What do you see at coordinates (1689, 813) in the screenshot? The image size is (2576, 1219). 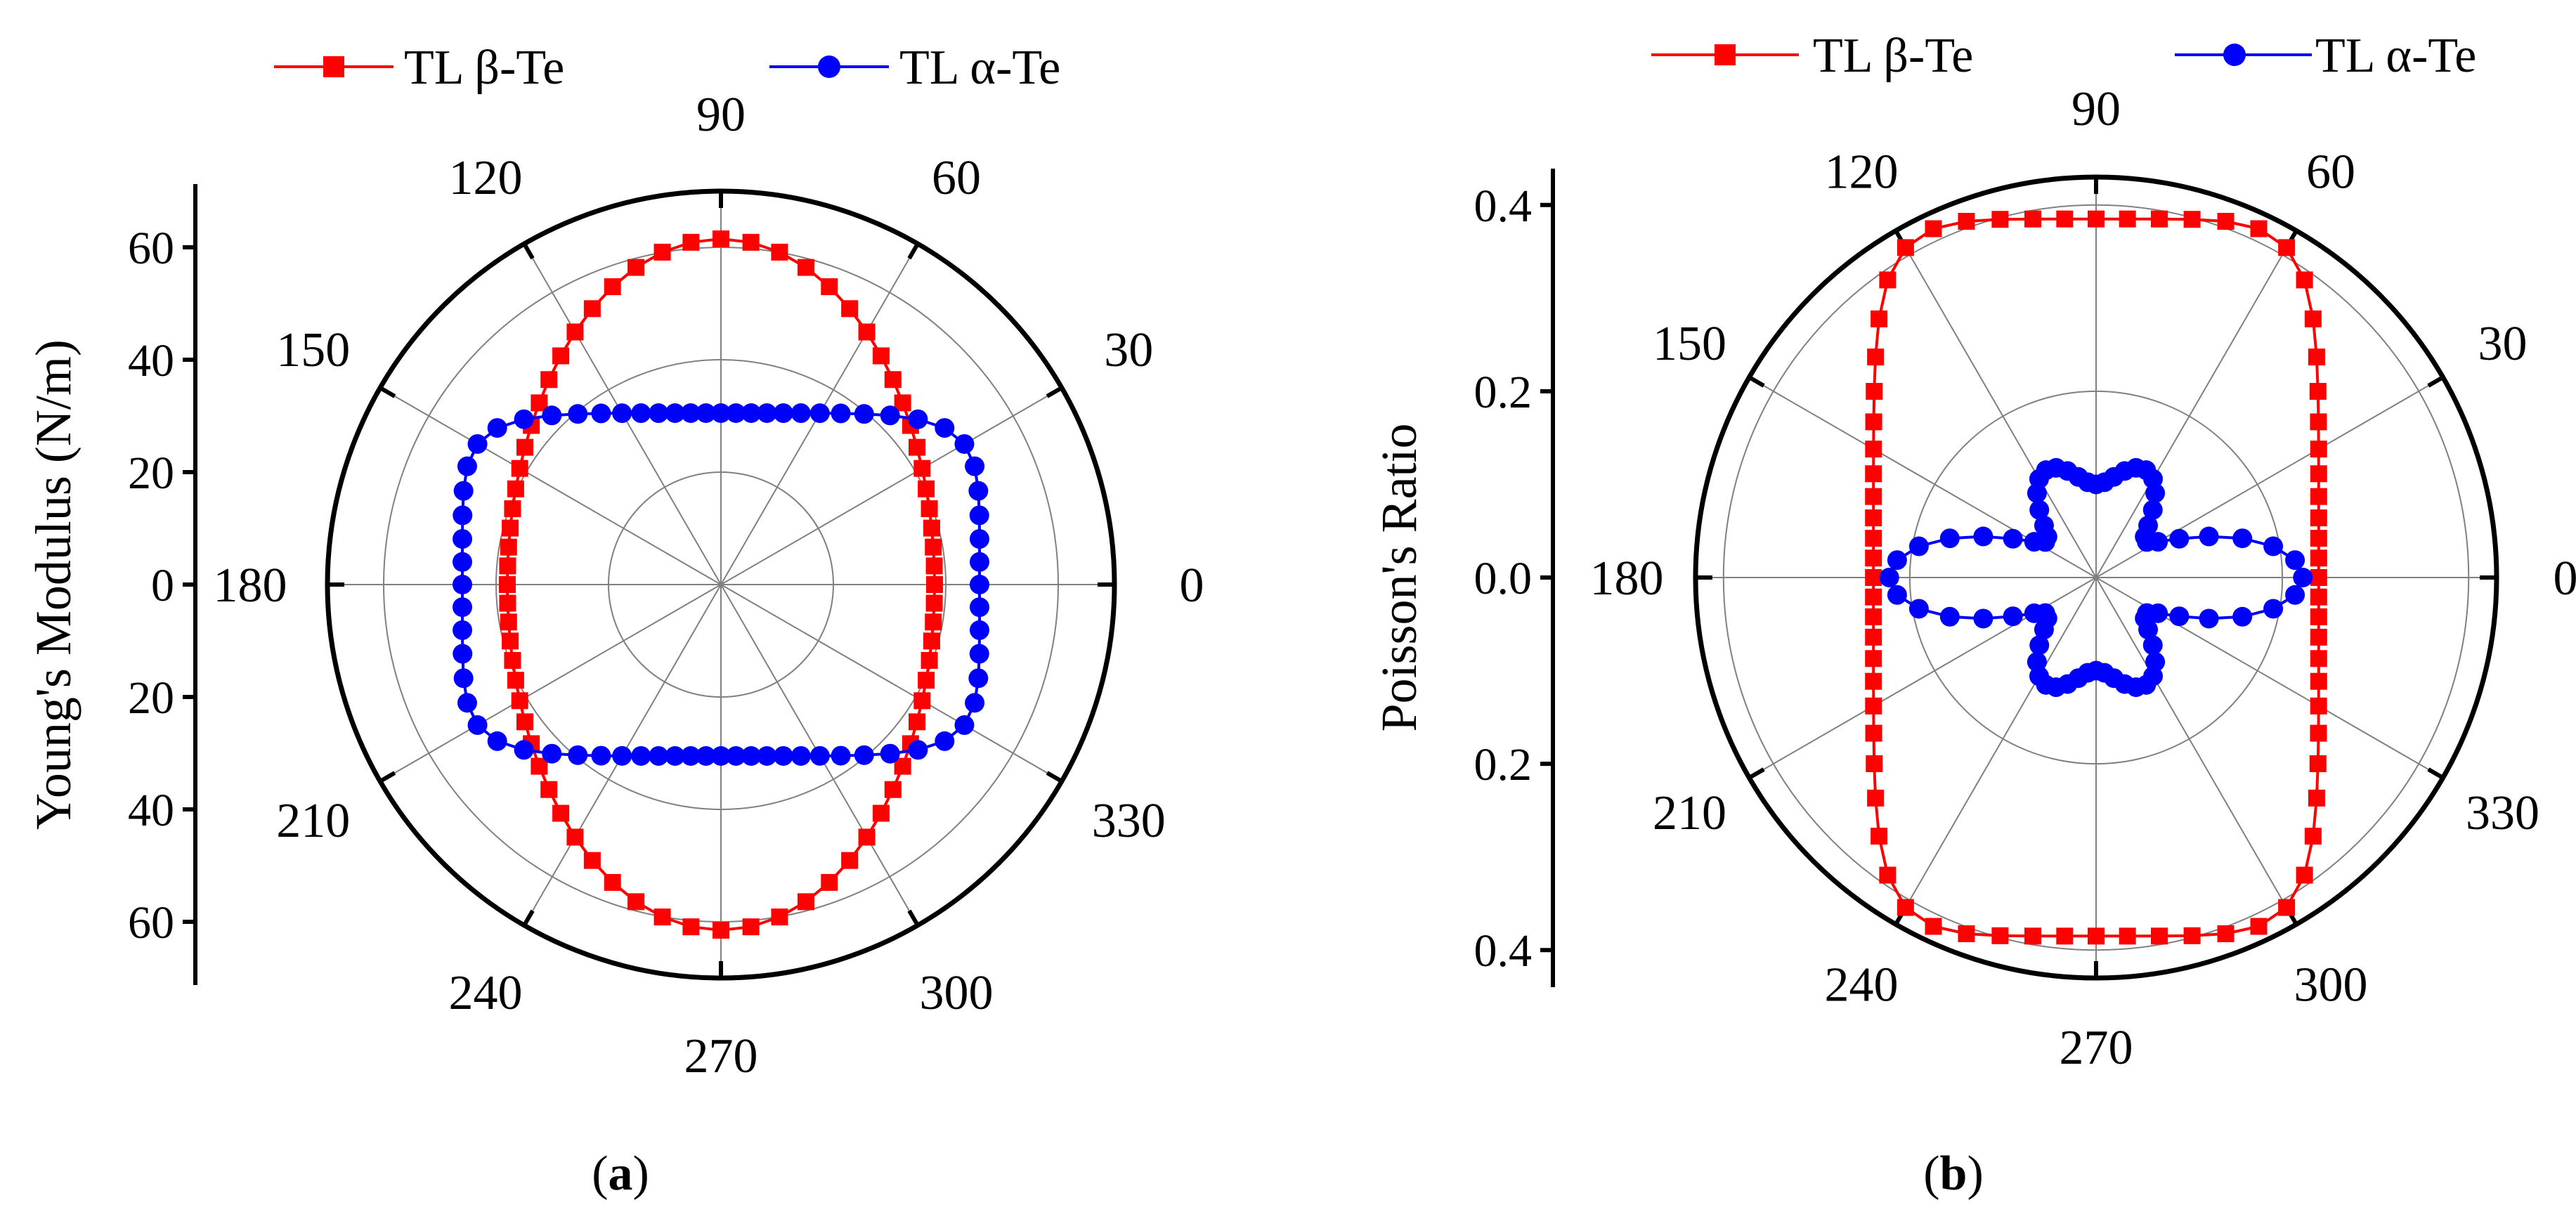 I see `angle-label-210: 210` at bounding box center [1689, 813].